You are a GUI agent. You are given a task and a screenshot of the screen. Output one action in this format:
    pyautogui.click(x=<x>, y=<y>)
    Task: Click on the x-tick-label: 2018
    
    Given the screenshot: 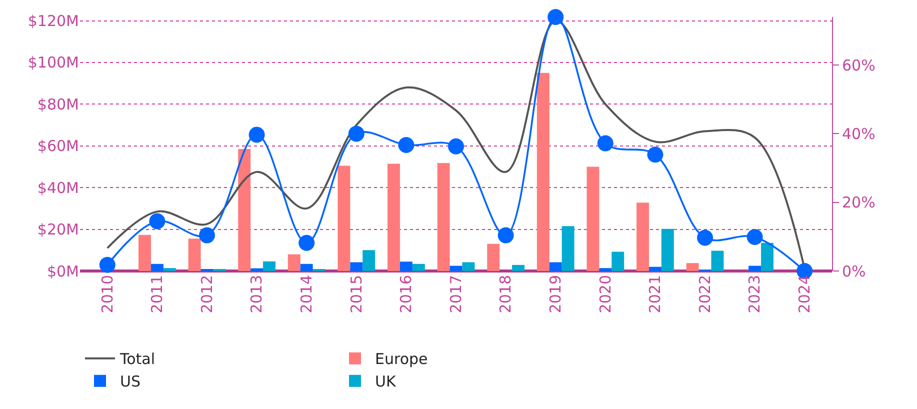 What is the action you would take?
    pyautogui.click(x=505, y=294)
    